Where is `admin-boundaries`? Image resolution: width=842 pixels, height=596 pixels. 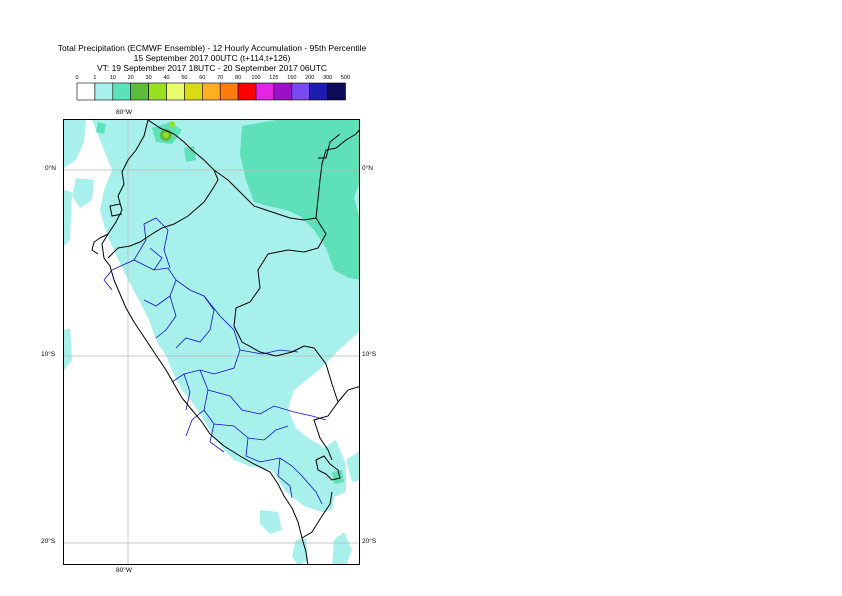
admin-boundaries is located at coordinates (215, 361).